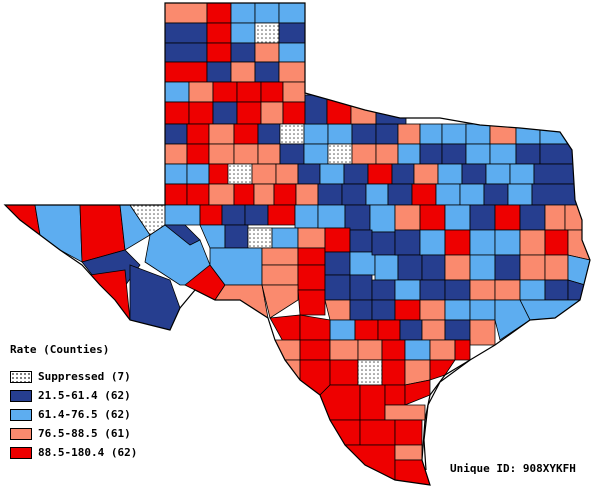 The image size is (600, 488). Describe the element at coordinates (447, 415) in the screenshot. I see `gulf-barrier-island` at that location.